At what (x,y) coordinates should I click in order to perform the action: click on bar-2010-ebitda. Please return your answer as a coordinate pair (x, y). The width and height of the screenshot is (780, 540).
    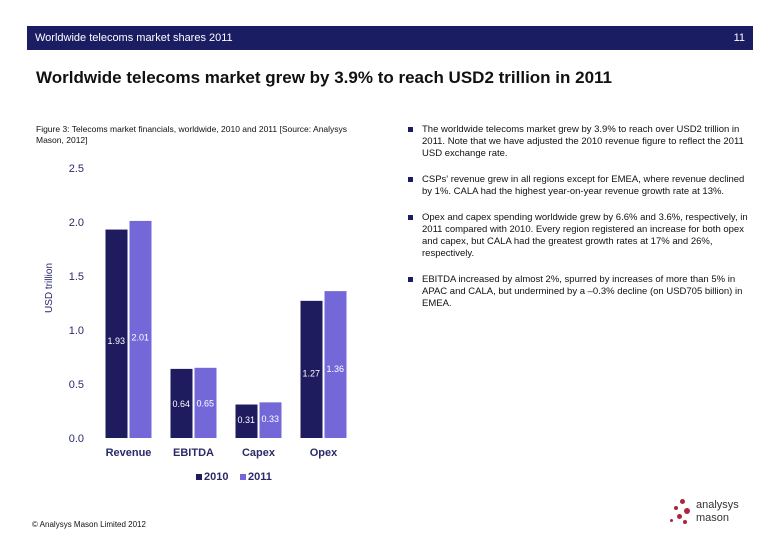
    Looking at the image, I should click on (181, 403).